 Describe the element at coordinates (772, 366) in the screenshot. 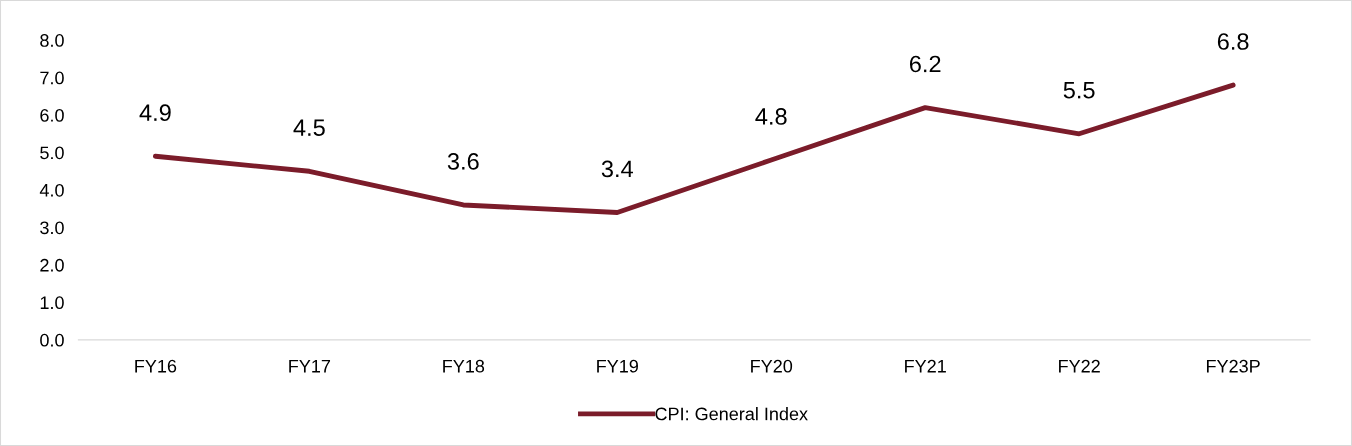

I see `x-tick-label: FY20` at that location.